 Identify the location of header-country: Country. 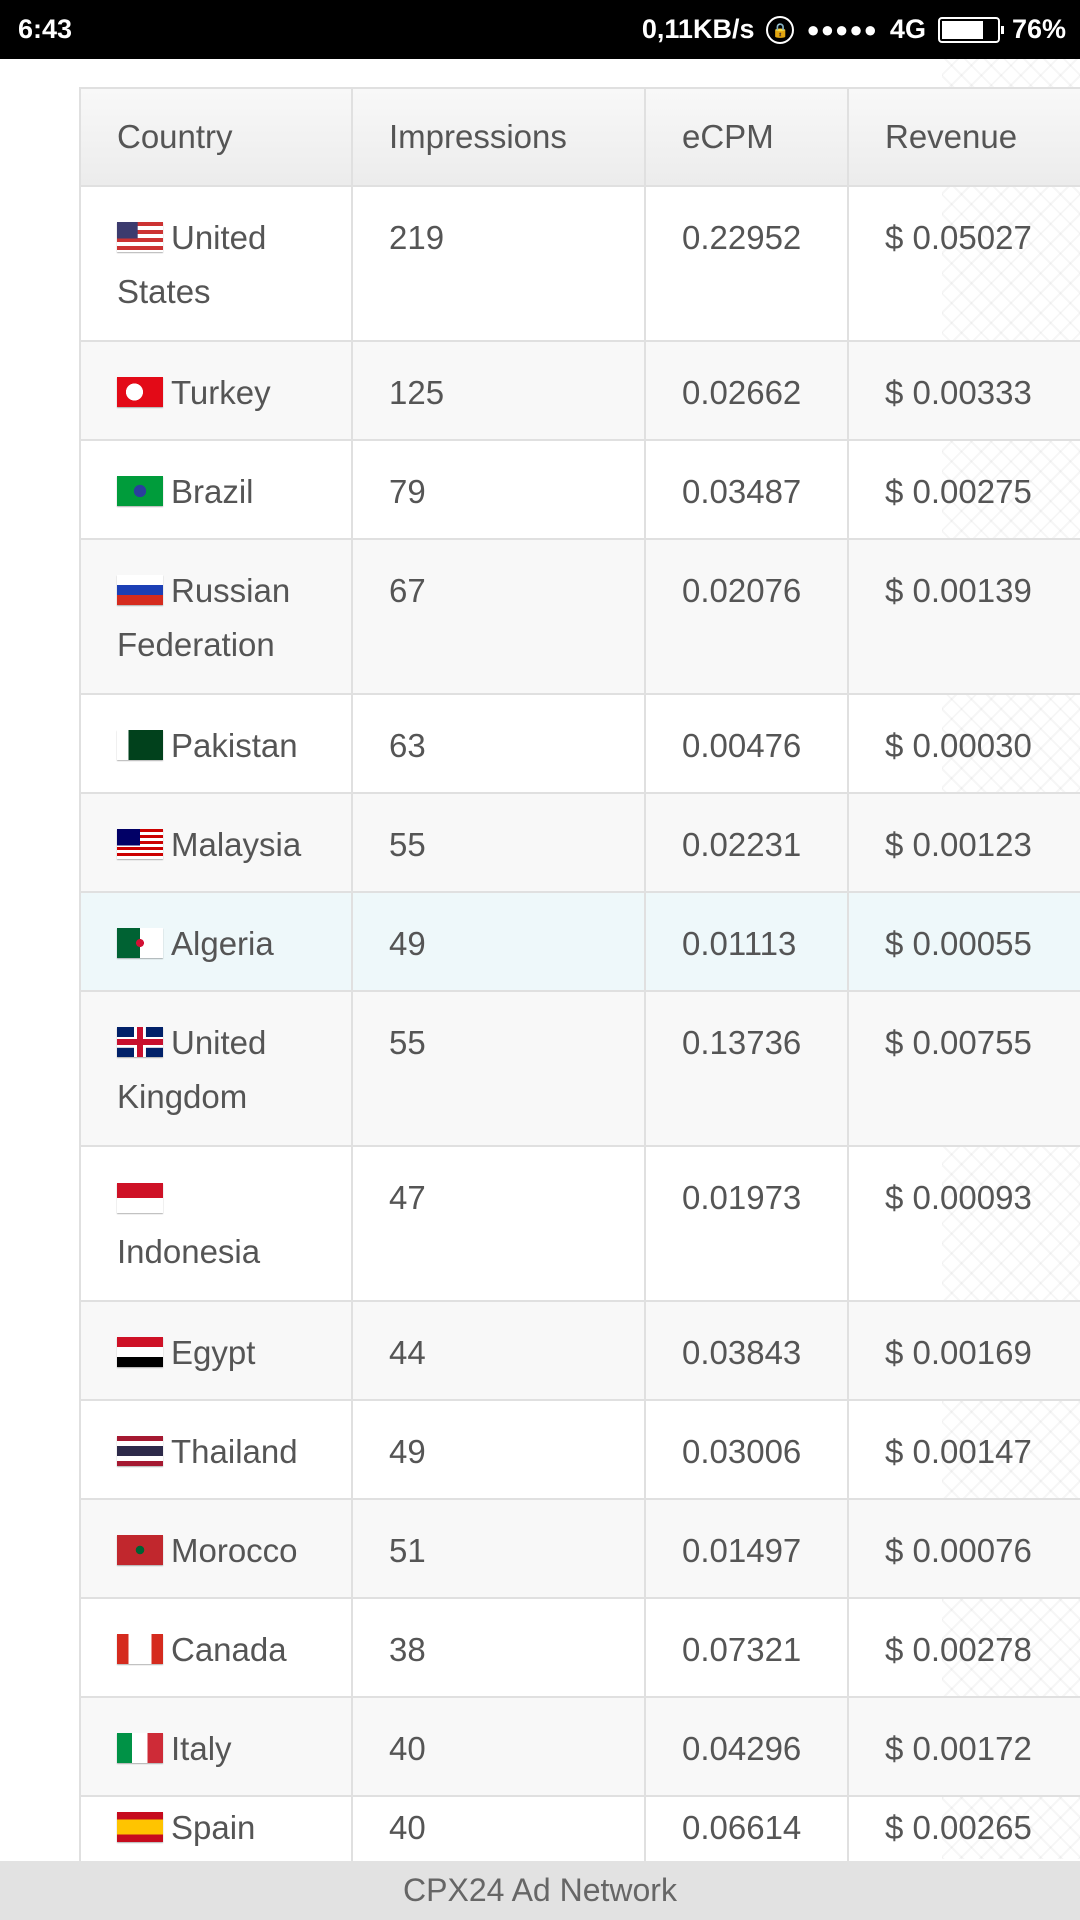
(216, 137).